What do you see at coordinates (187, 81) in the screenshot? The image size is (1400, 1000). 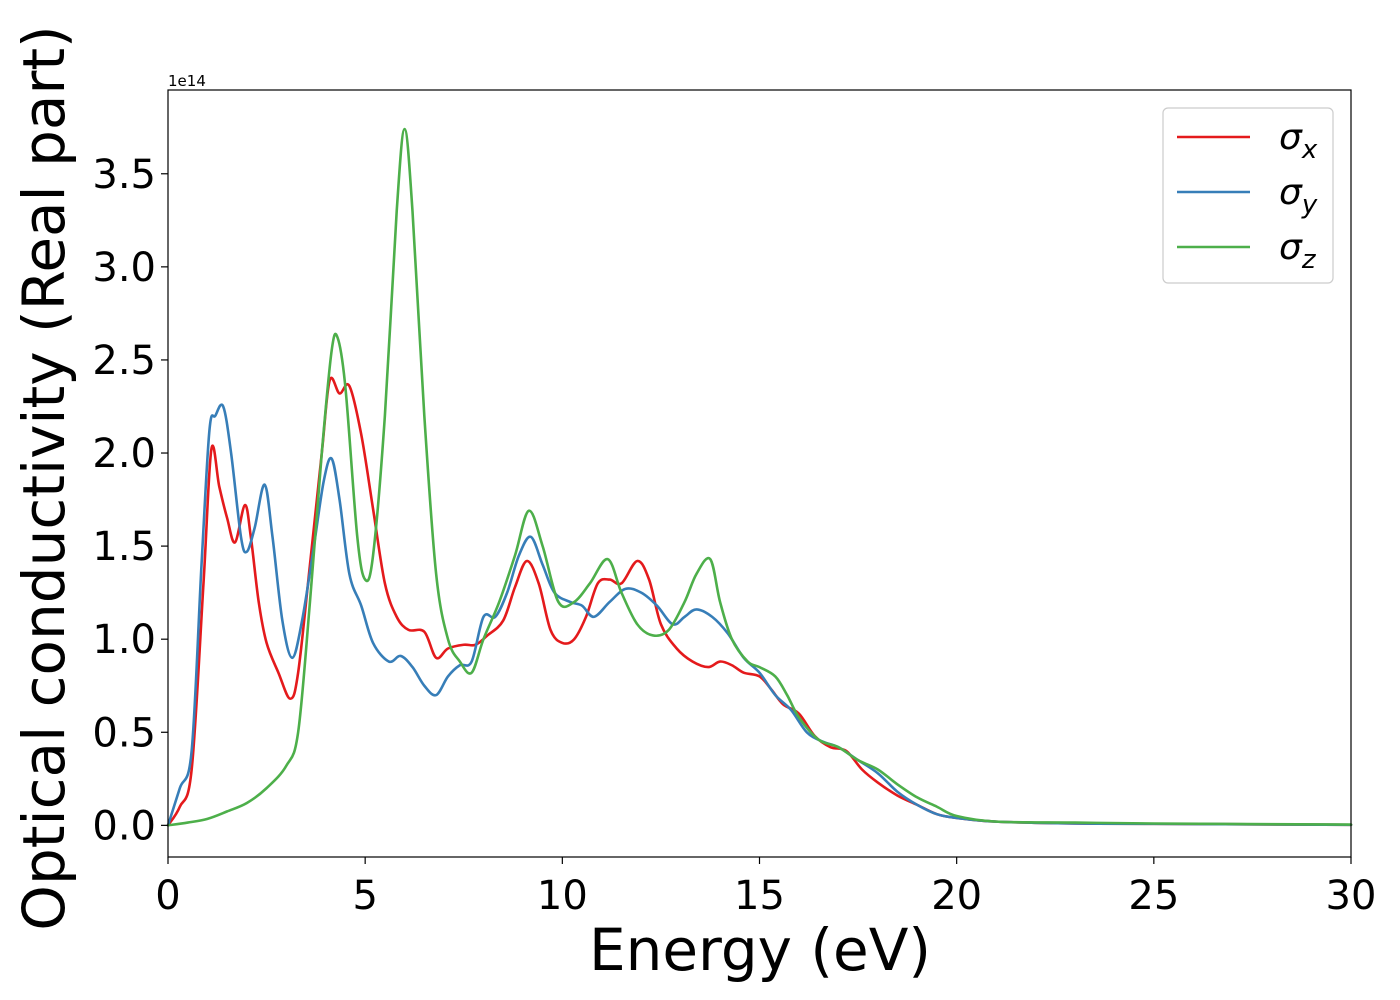 I see `y-offset-label: 1e14` at bounding box center [187, 81].